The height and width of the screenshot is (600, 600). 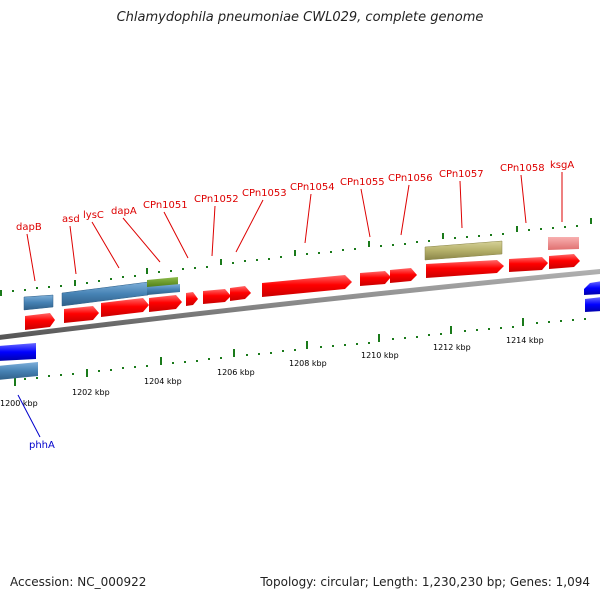 I want to click on feature-olive, so click(x=463, y=250).